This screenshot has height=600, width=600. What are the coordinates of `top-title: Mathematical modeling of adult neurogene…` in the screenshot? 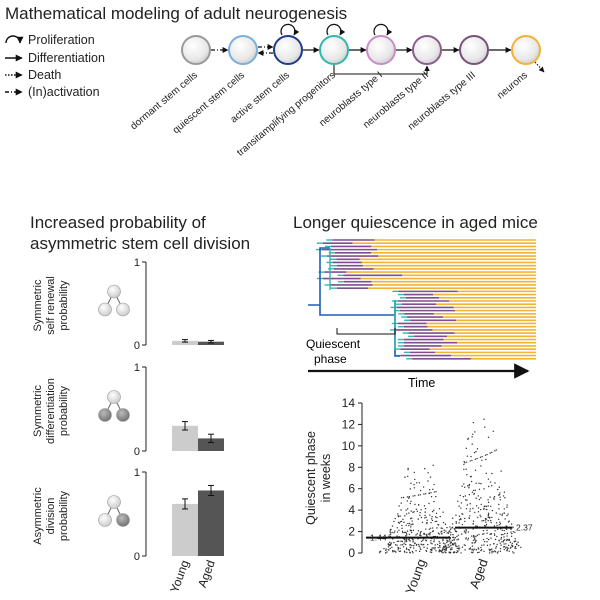 It's located at (176, 13).